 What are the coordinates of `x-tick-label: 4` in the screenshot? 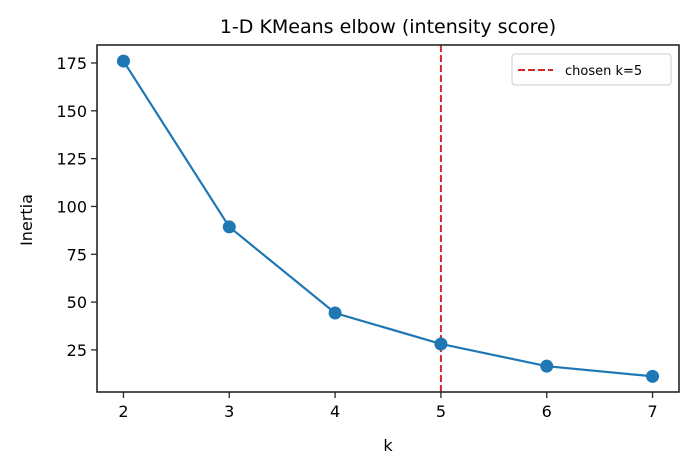 It's located at (335, 411).